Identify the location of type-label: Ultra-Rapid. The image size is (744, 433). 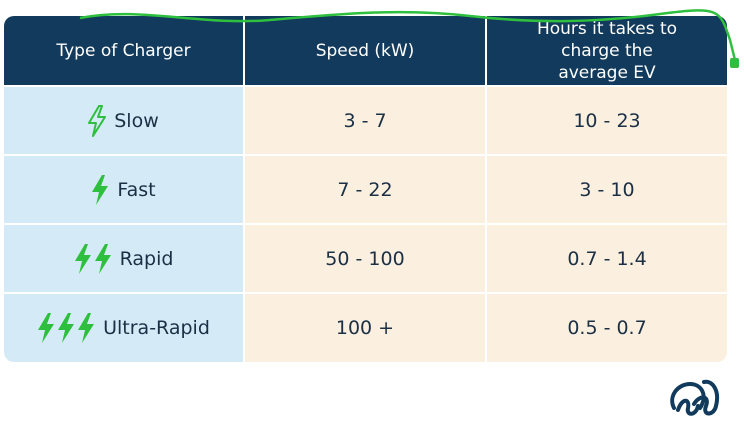
(156, 328).